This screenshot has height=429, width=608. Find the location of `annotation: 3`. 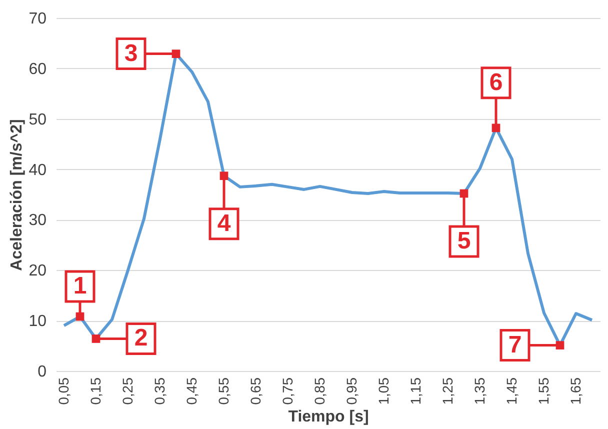

annotation: 3 is located at coordinates (131, 53).